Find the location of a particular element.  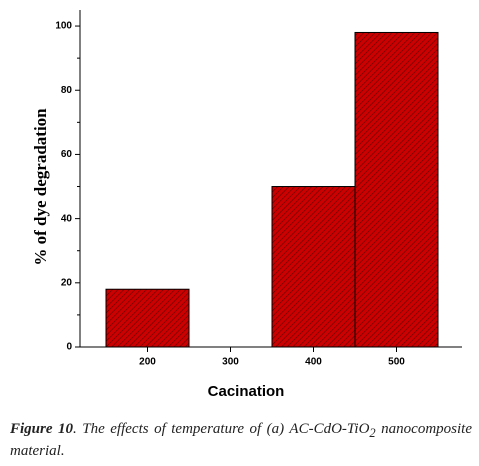

y-tick-label: 40 is located at coordinates (67, 218).